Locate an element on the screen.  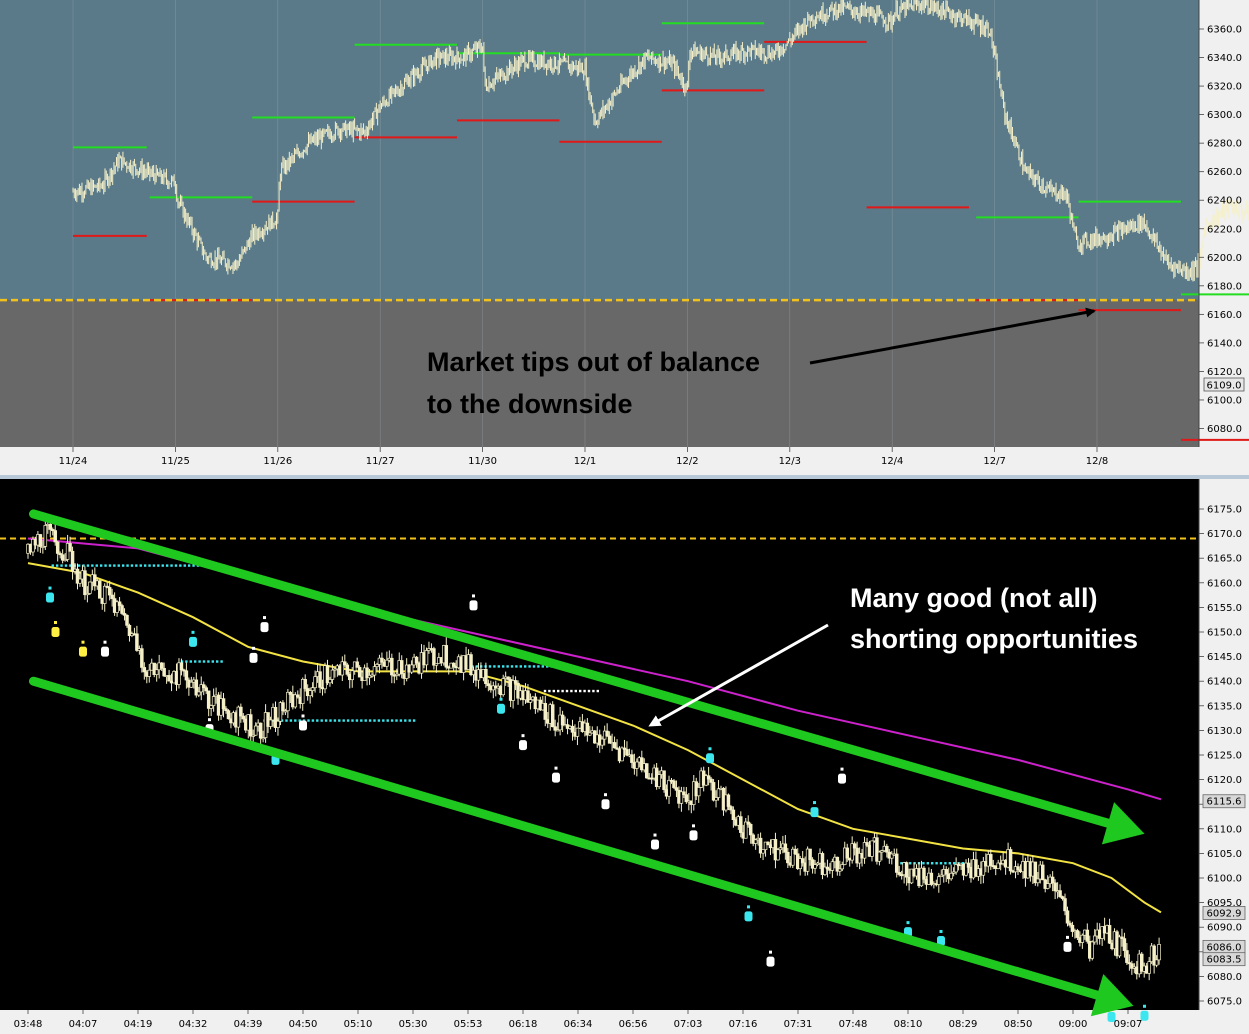
bottom-y-tick-label: 6095.0 is located at coordinates (1224, 903).